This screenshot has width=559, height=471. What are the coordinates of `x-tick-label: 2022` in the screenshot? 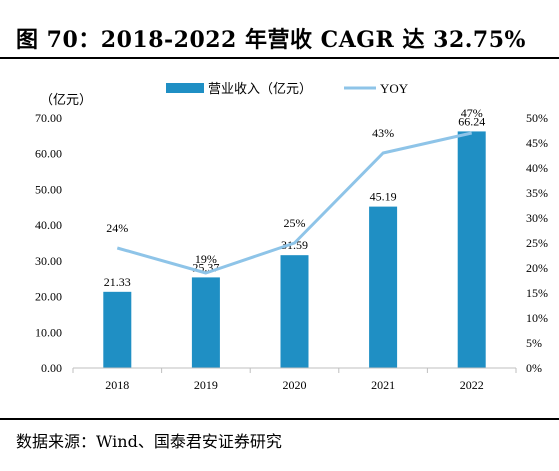 It's located at (472, 385).